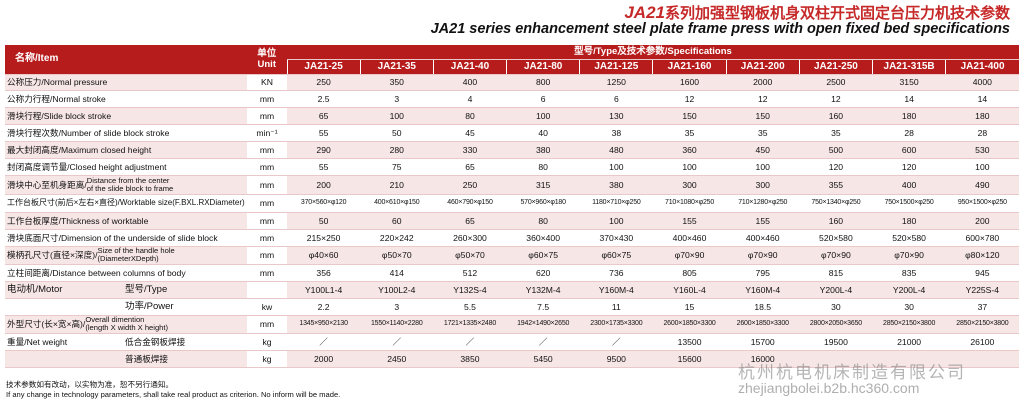  What do you see at coordinates (470, 307) in the screenshot?
I see `table-cell: 5.5` at bounding box center [470, 307].